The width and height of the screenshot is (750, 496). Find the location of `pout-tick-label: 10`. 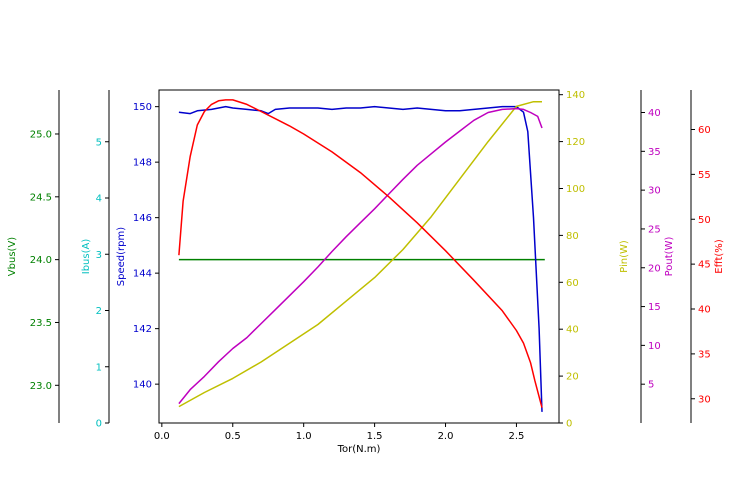

pout-tick-label: 10 is located at coordinates (654, 346).